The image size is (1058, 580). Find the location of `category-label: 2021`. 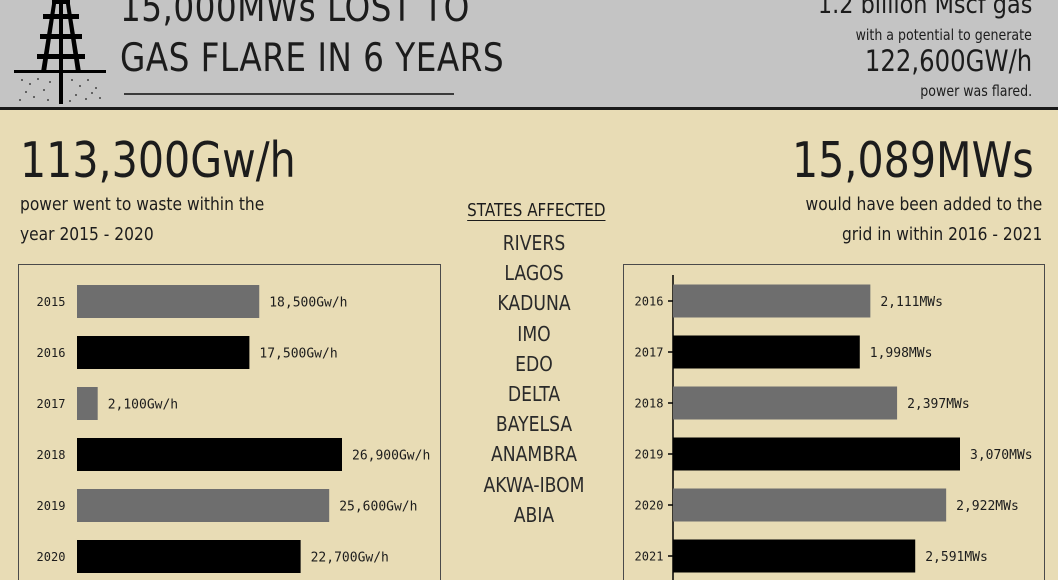

category-label: 2021 is located at coordinates (649, 557).